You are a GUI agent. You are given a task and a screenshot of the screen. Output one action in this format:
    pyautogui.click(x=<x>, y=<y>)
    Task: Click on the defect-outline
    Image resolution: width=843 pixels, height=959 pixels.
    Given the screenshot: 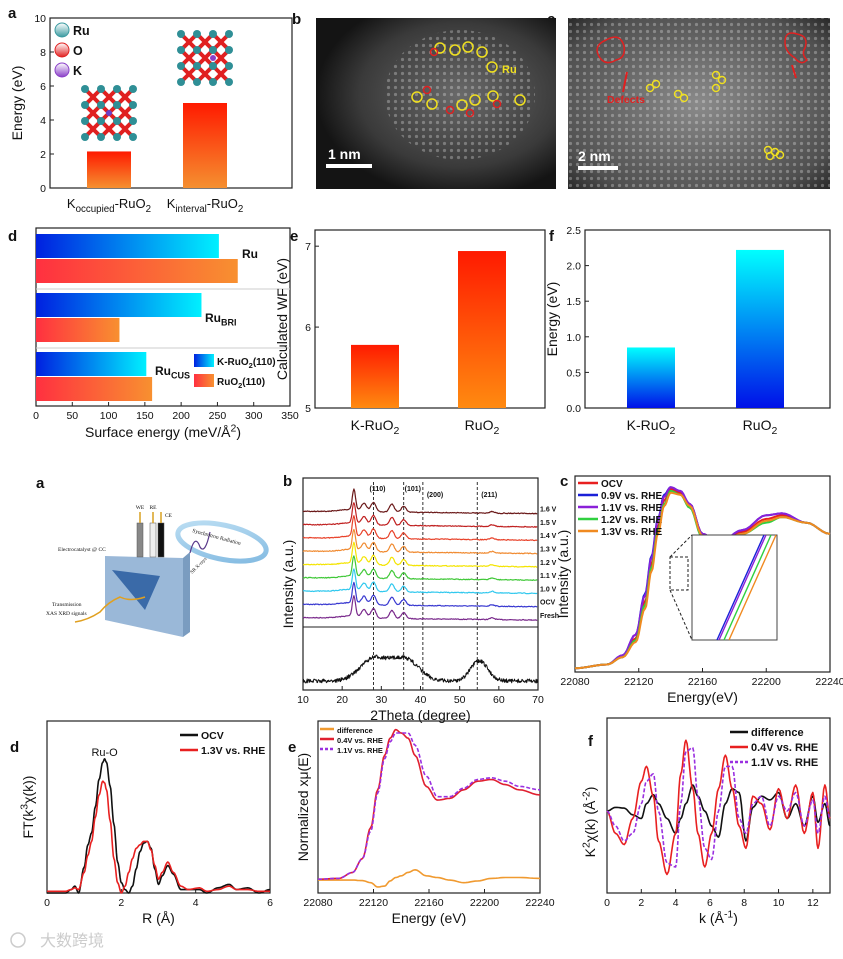 What is the action you would take?
    pyautogui.click(x=796, y=48)
    